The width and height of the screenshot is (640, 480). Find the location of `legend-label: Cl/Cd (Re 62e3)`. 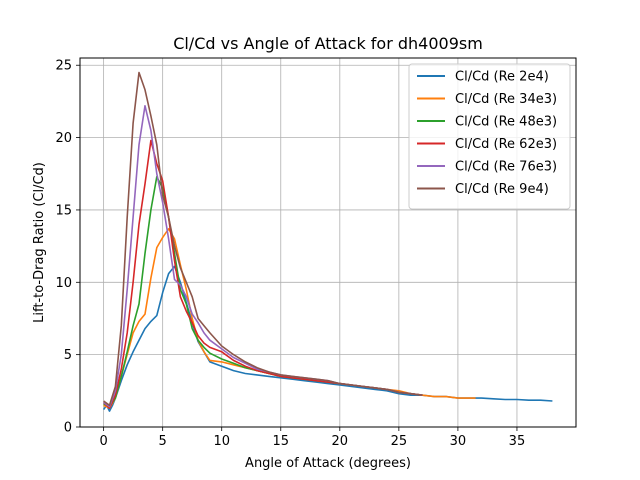

legend-label: Cl/Cd (Re 62e3) is located at coordinates (506, 144).